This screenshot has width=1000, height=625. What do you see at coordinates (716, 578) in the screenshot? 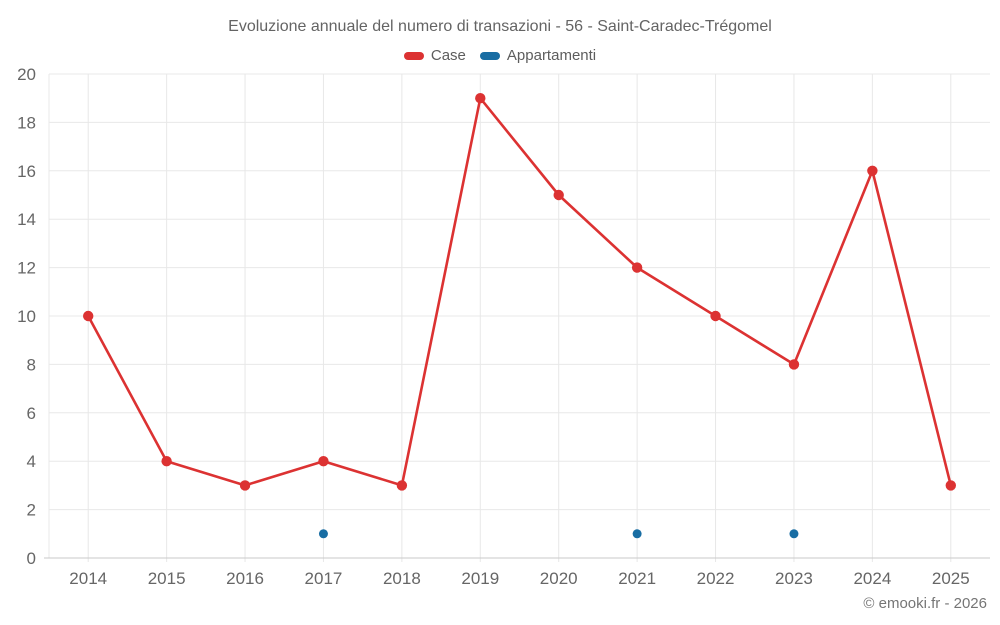
I see `x-axis-tick-label: 2022` at bounding box center [716, 578].